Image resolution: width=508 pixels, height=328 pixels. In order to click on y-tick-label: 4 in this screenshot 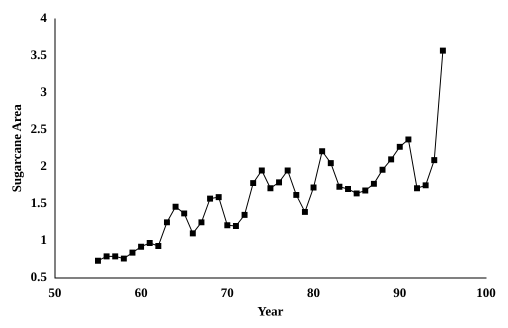, I will do `click(44, 18)`.